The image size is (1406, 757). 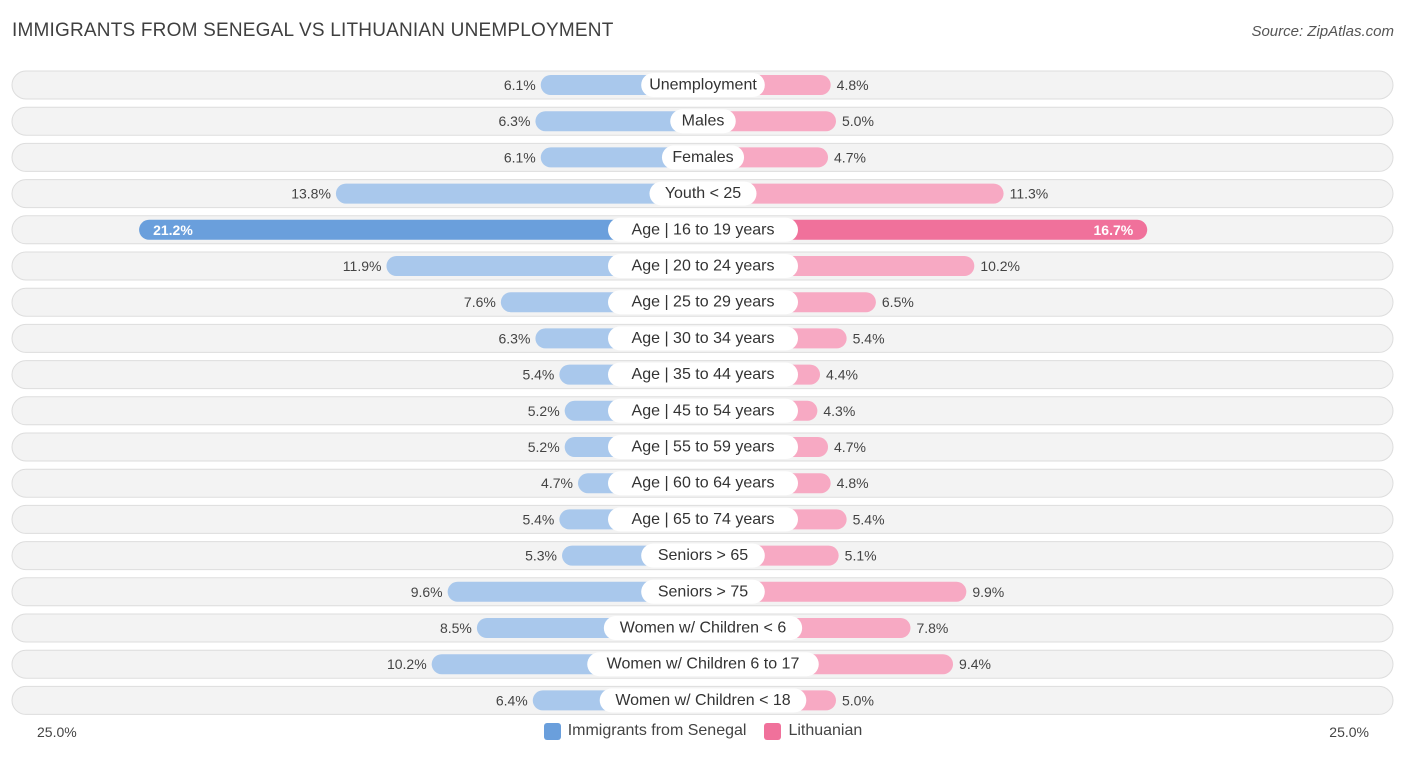 I want to click on category-label: Age | 16 to 19 years, so click(x=703, y=229).